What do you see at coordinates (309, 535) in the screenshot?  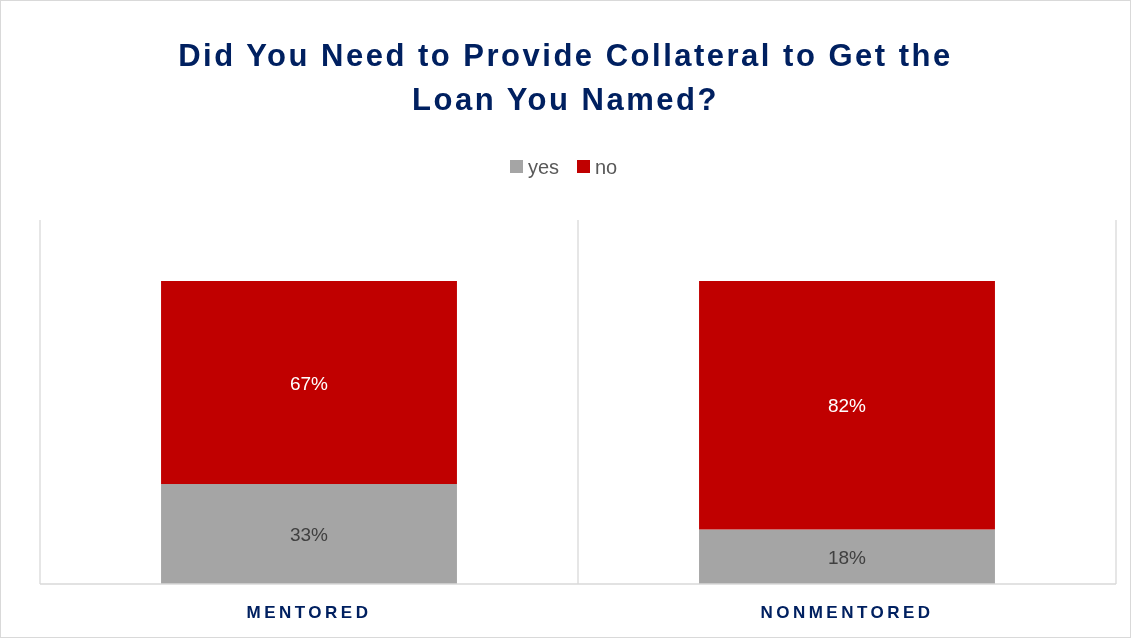 I see `data-label: 33%` at bounding box center [309, 535].